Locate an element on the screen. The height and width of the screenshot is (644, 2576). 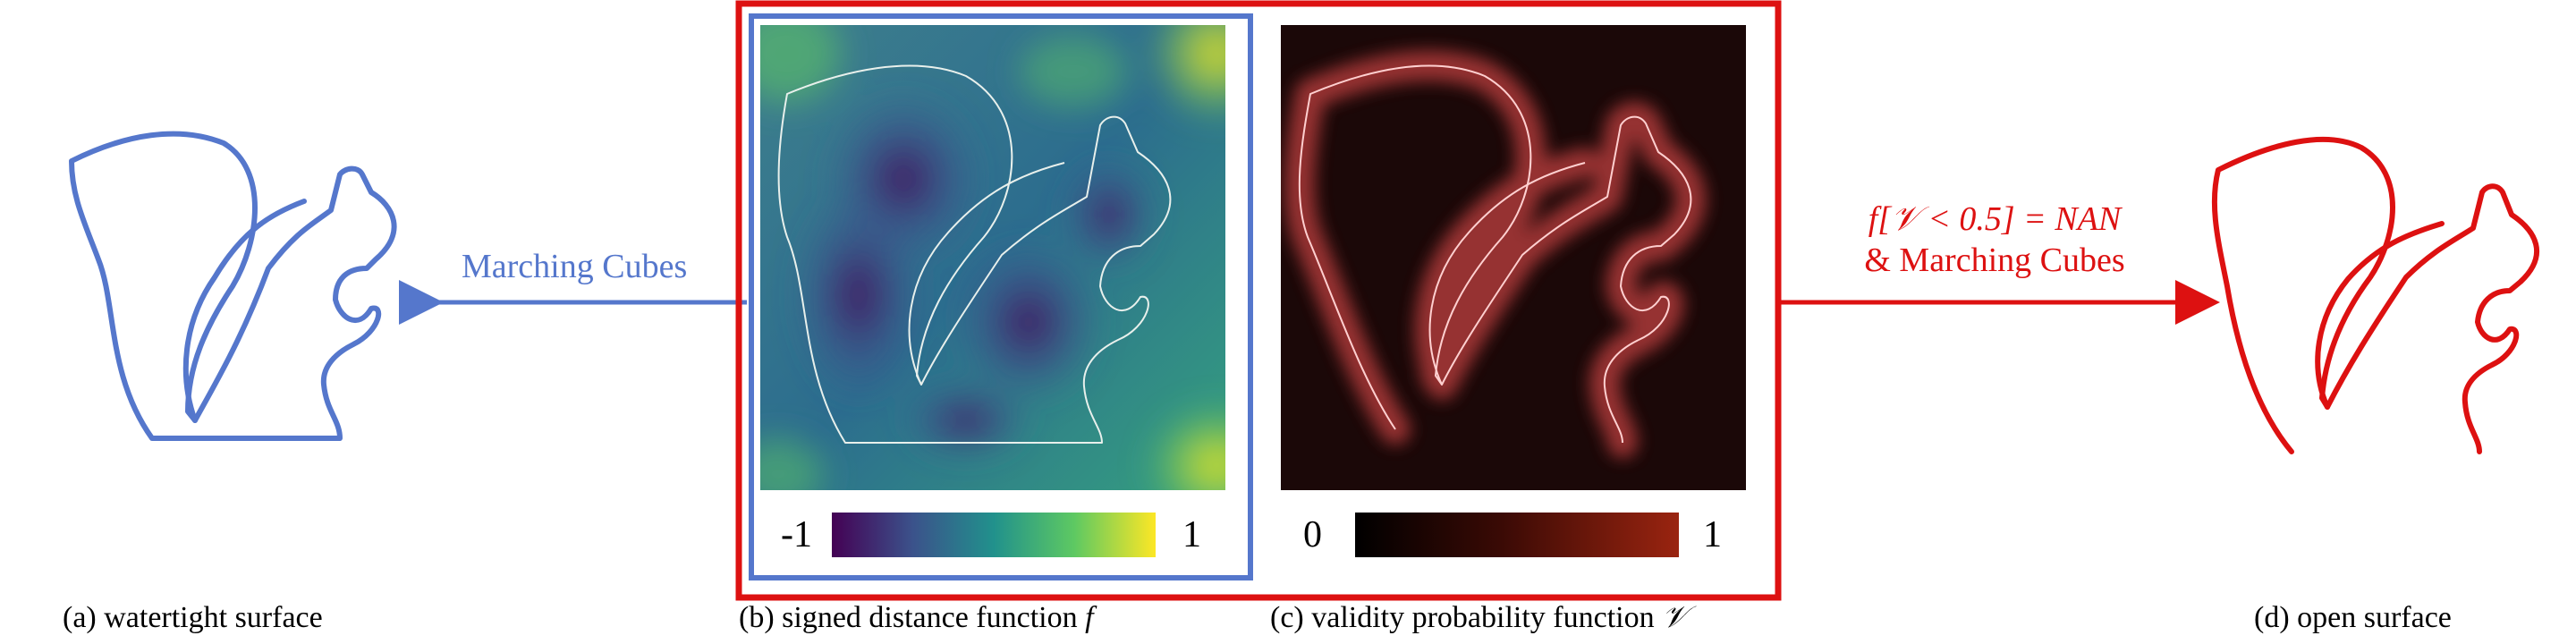
sdf-colorbar-min: -1 is located at coordinates (796, 534).